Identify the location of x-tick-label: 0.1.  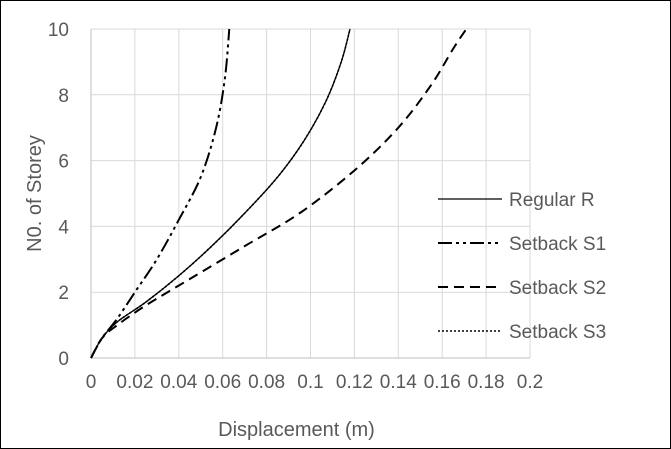
(310, 382).